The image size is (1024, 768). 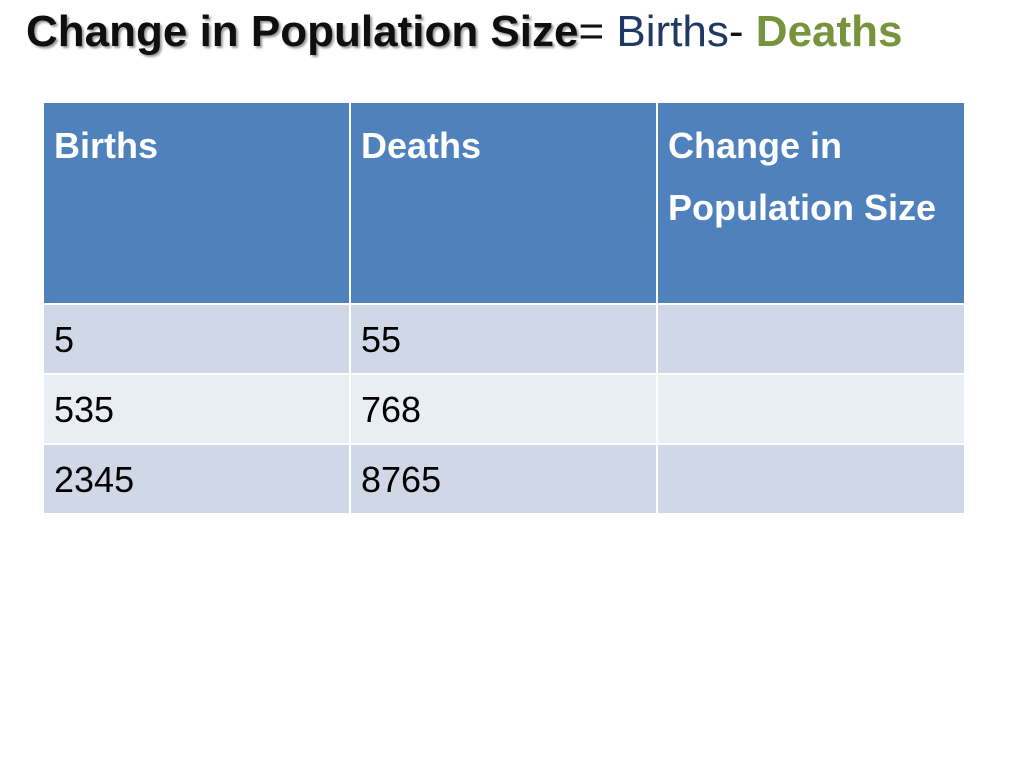 I want to click on table-row: 2345 8765, so click(x=504, y=479).